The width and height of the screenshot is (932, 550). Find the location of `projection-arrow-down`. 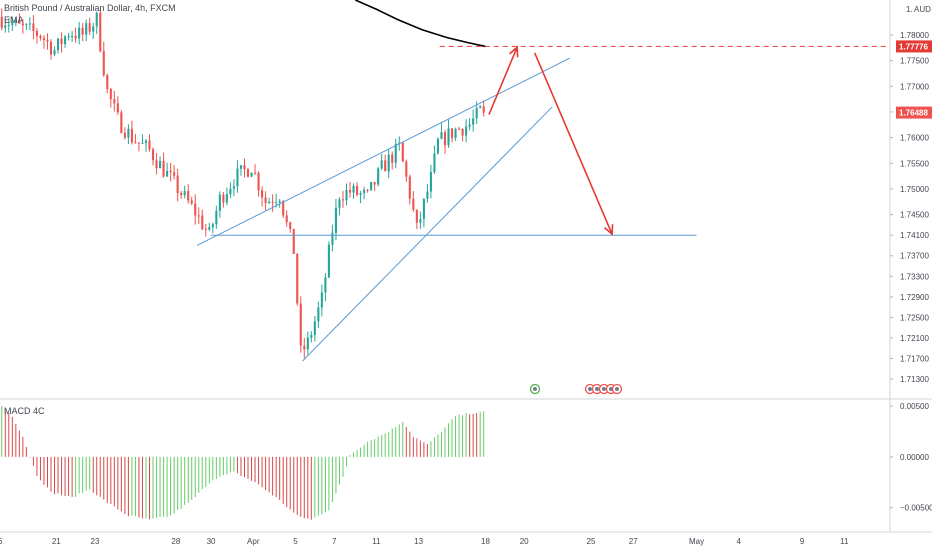

projection-arrow-down is located at coordinates (573, 144).